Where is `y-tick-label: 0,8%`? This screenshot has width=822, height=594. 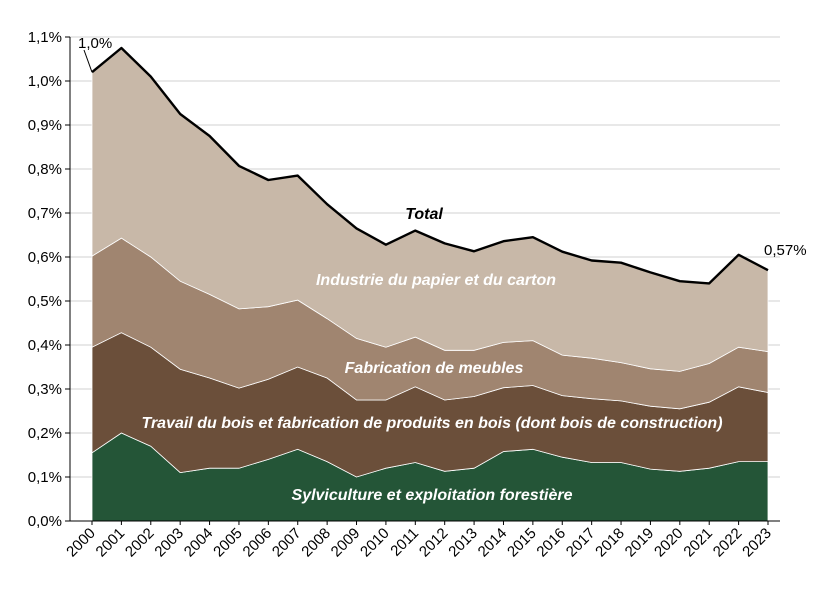
y-tick-label: 0,8% is located at coordinates (45, 169).